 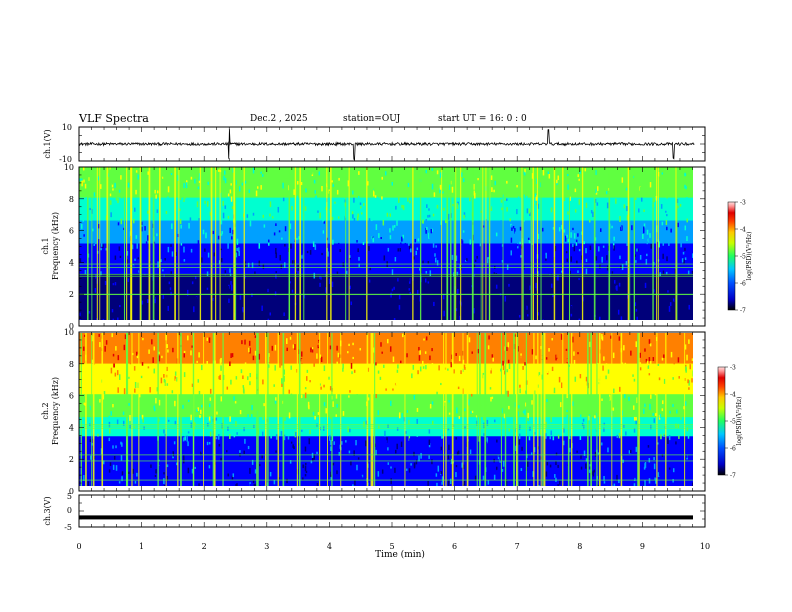 I want to click on freq-tick-label: 8, so click(x=71, y=199).